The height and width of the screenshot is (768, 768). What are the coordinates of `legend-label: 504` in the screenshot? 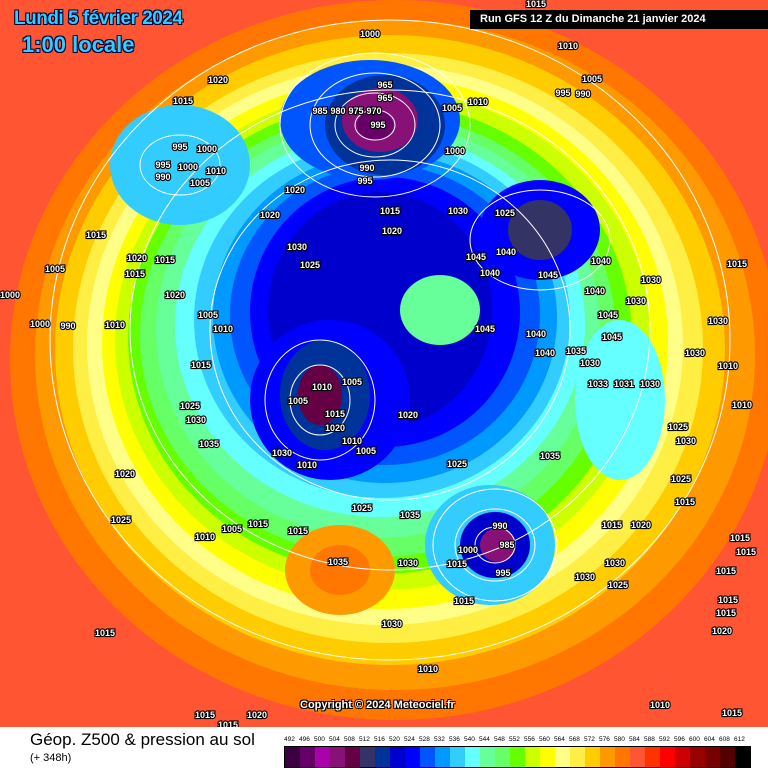 It's located at (334, 739).